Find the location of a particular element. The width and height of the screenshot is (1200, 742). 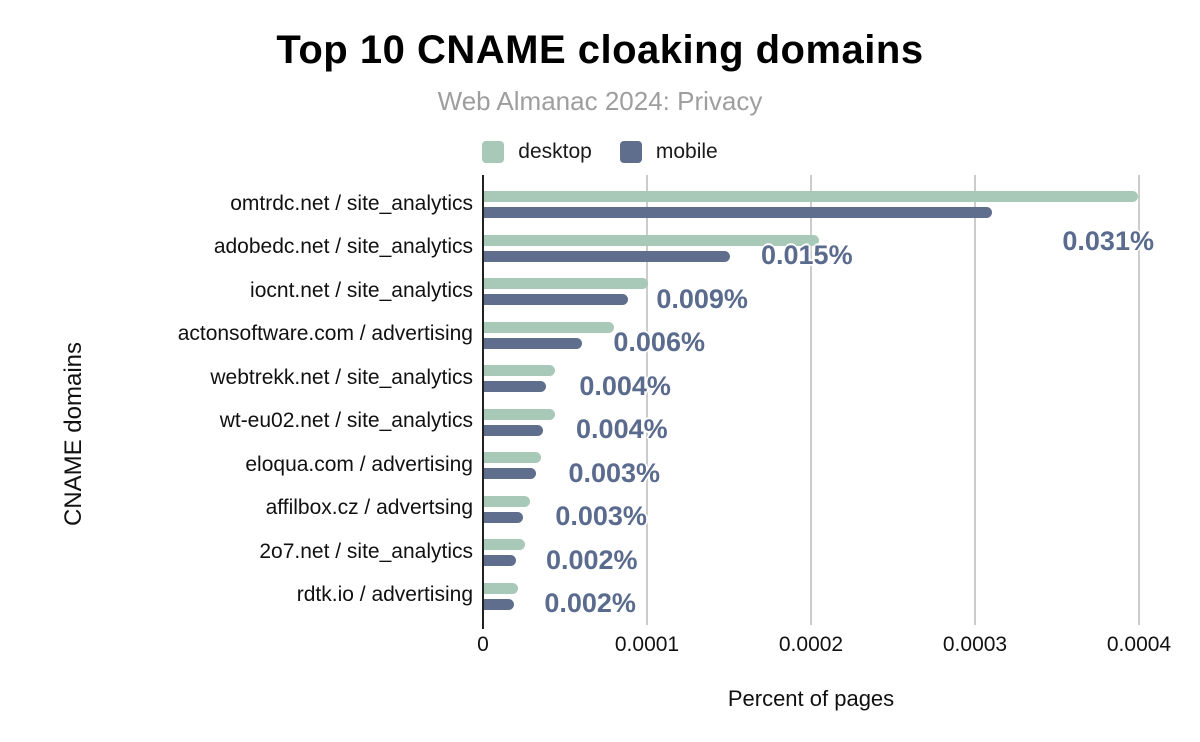

row-label: rdtk.io / advertising is located at coordinates (384, 595).